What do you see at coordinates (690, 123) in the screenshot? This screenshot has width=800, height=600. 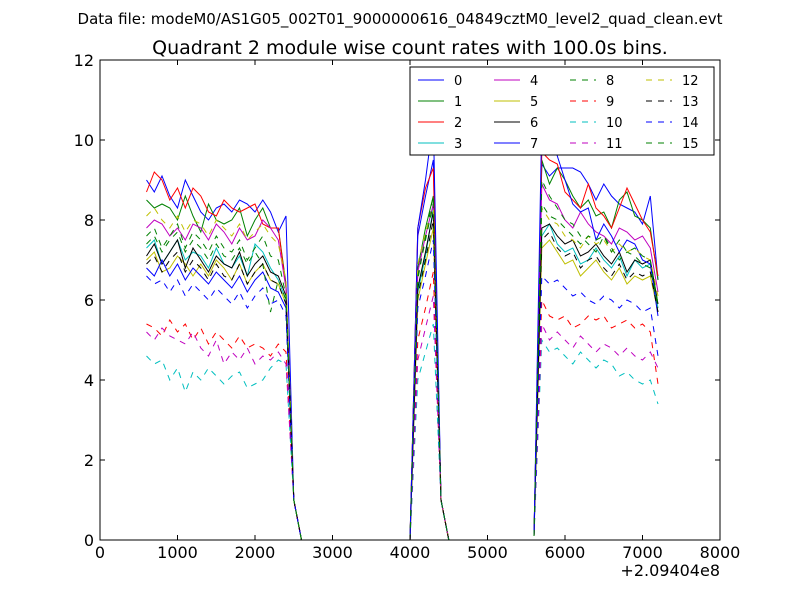 I see `legend-label-14: 14` at bounding box center [690, 123].